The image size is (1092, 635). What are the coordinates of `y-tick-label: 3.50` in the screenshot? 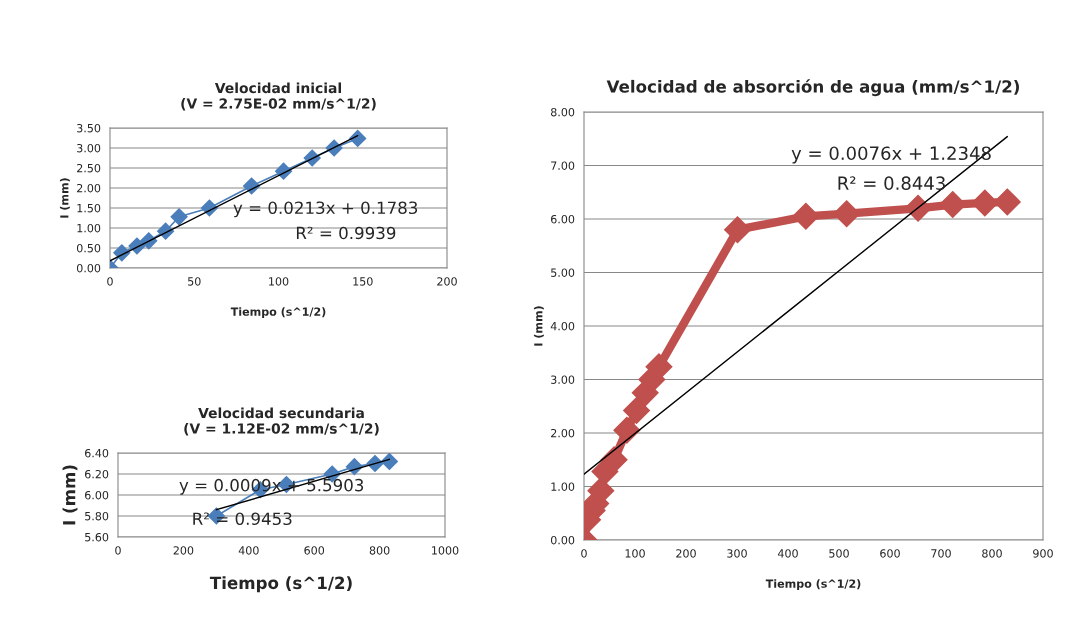 It's located at (89, 128).